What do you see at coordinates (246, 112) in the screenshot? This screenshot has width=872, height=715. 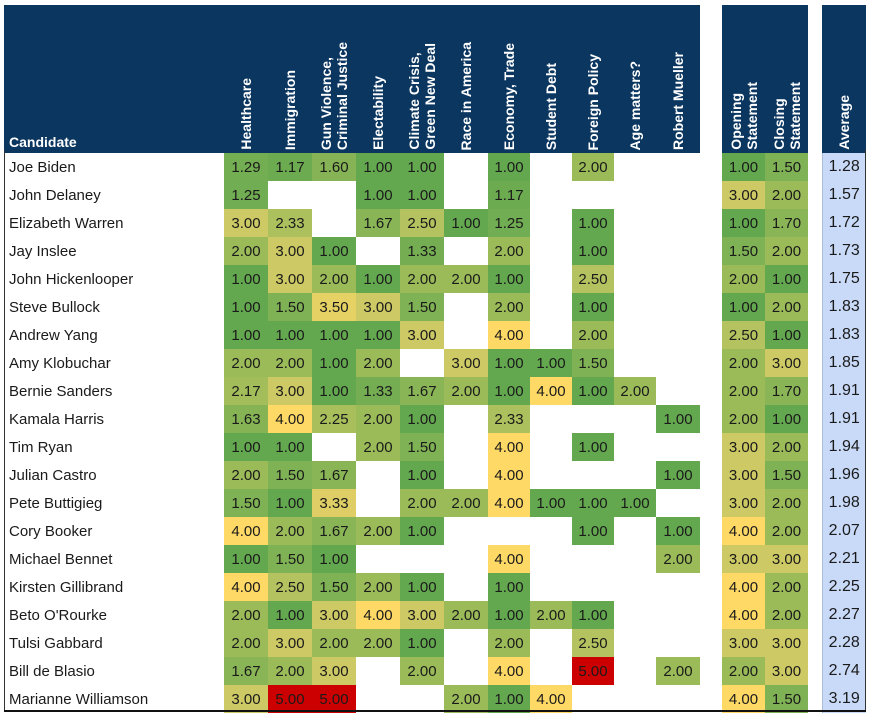 I see `column-header-label: Healthcare` at bounding box center [246, 112].